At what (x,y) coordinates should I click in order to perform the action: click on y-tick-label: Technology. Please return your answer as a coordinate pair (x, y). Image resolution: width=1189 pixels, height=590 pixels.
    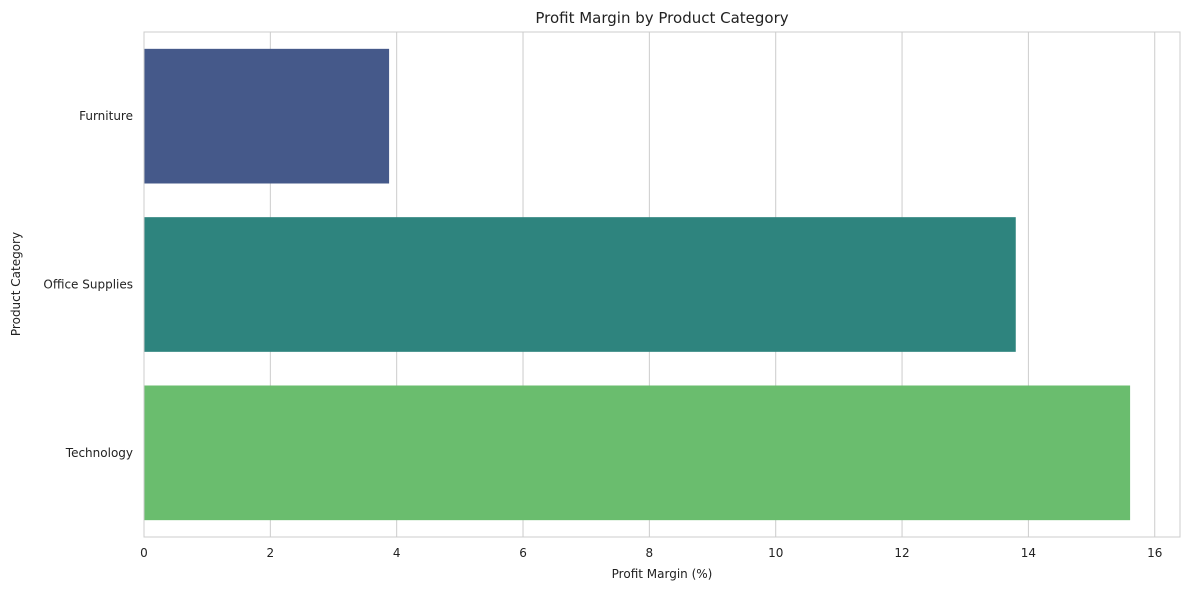
    Looking at the image, I should click on (99, 453).